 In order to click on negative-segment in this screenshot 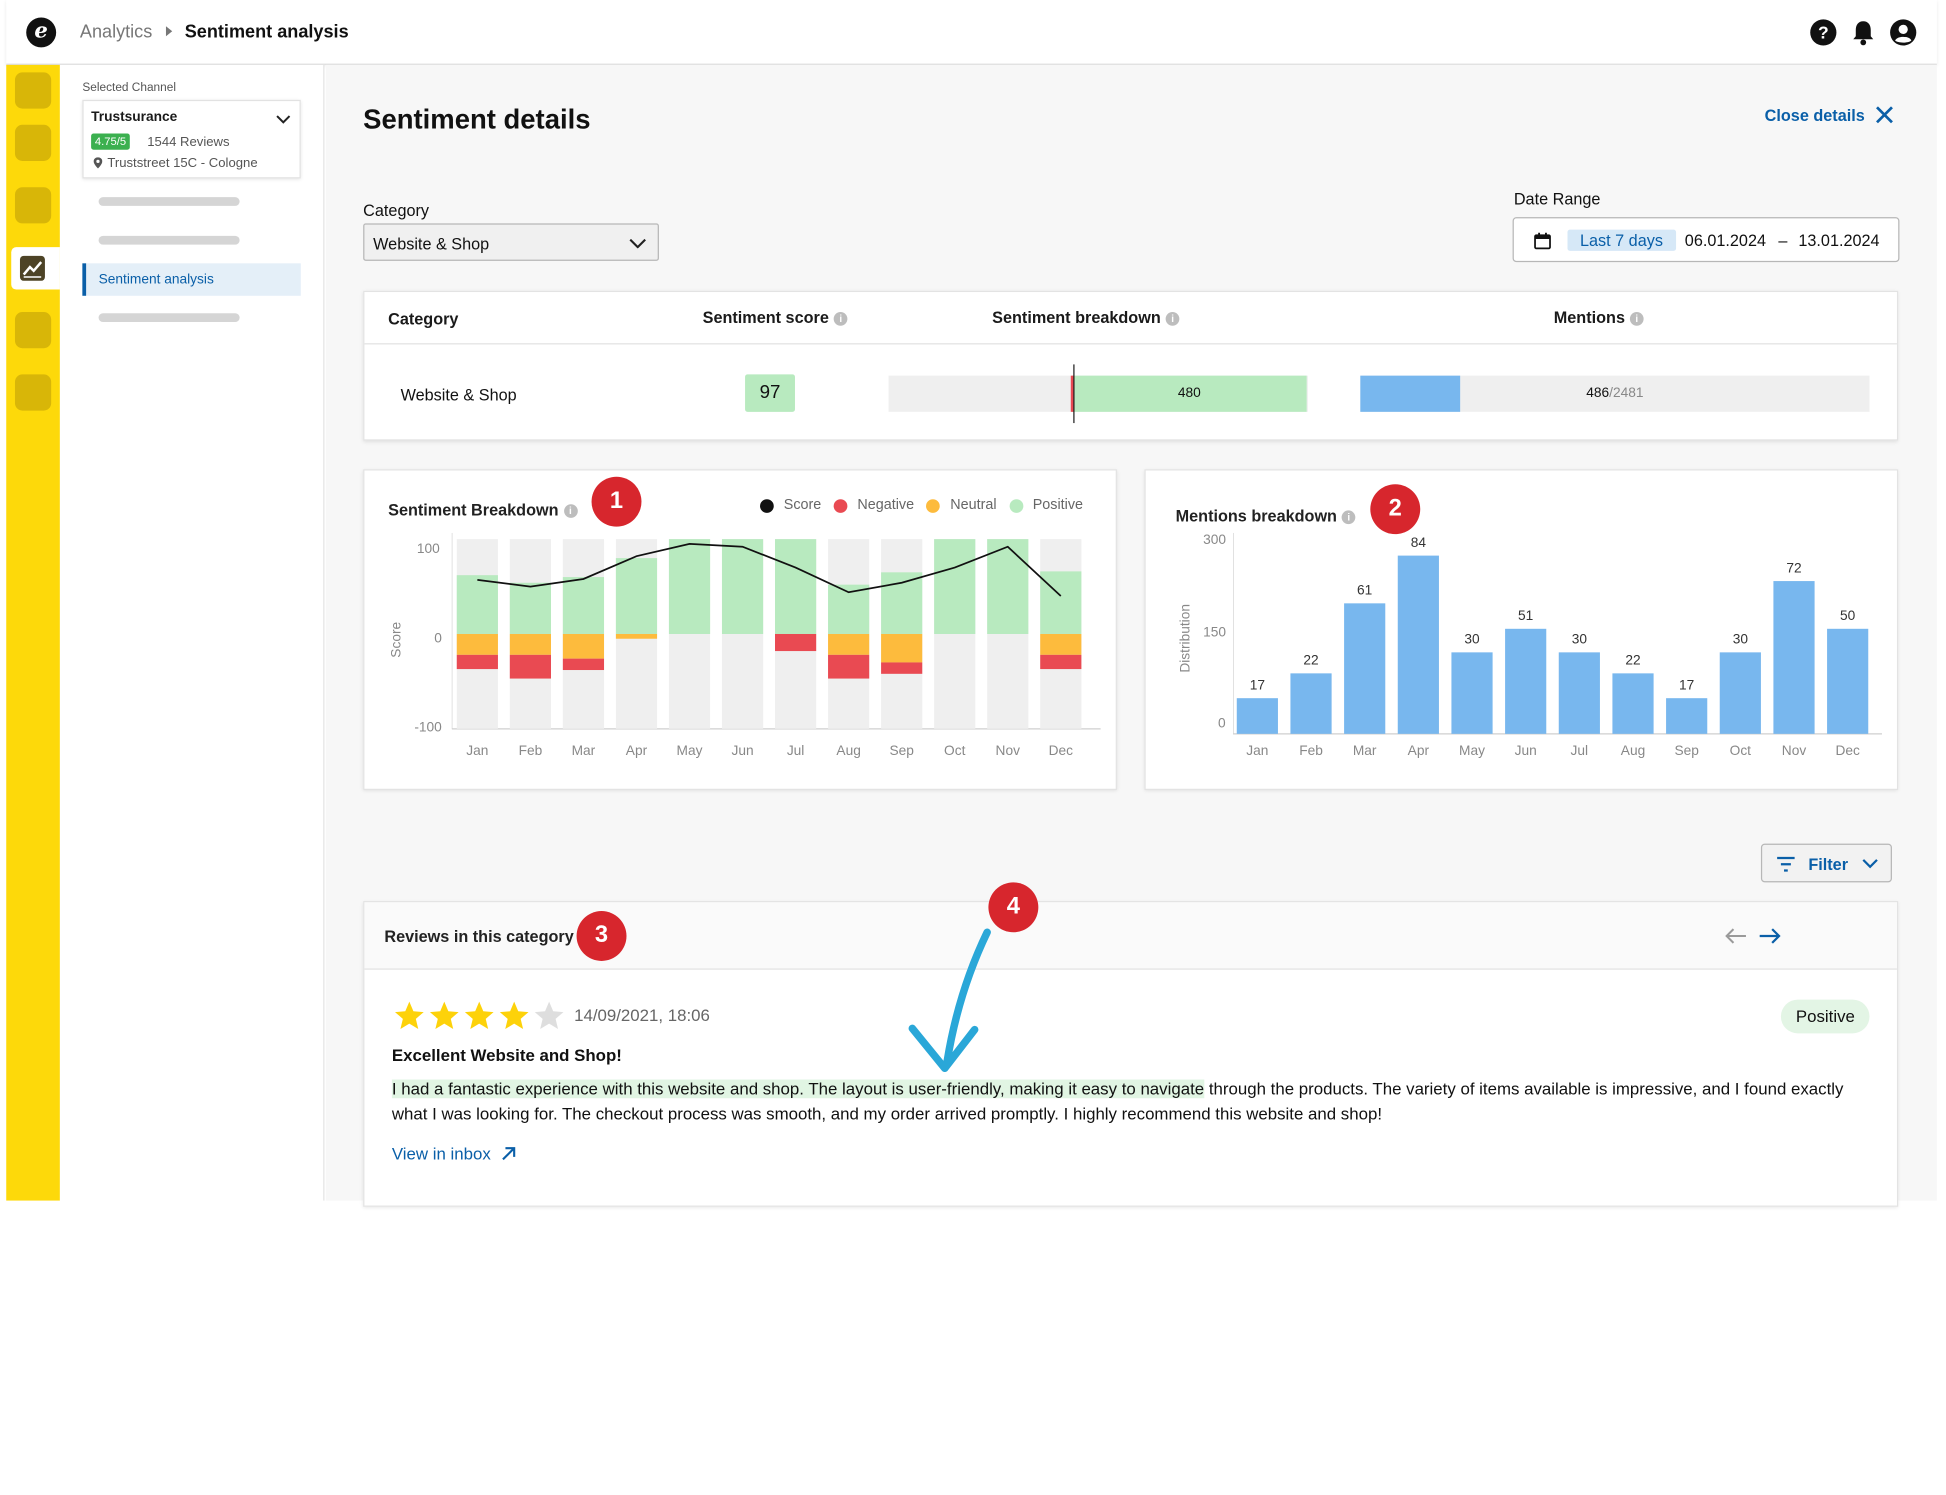, I will do `click(1072, 393)`.